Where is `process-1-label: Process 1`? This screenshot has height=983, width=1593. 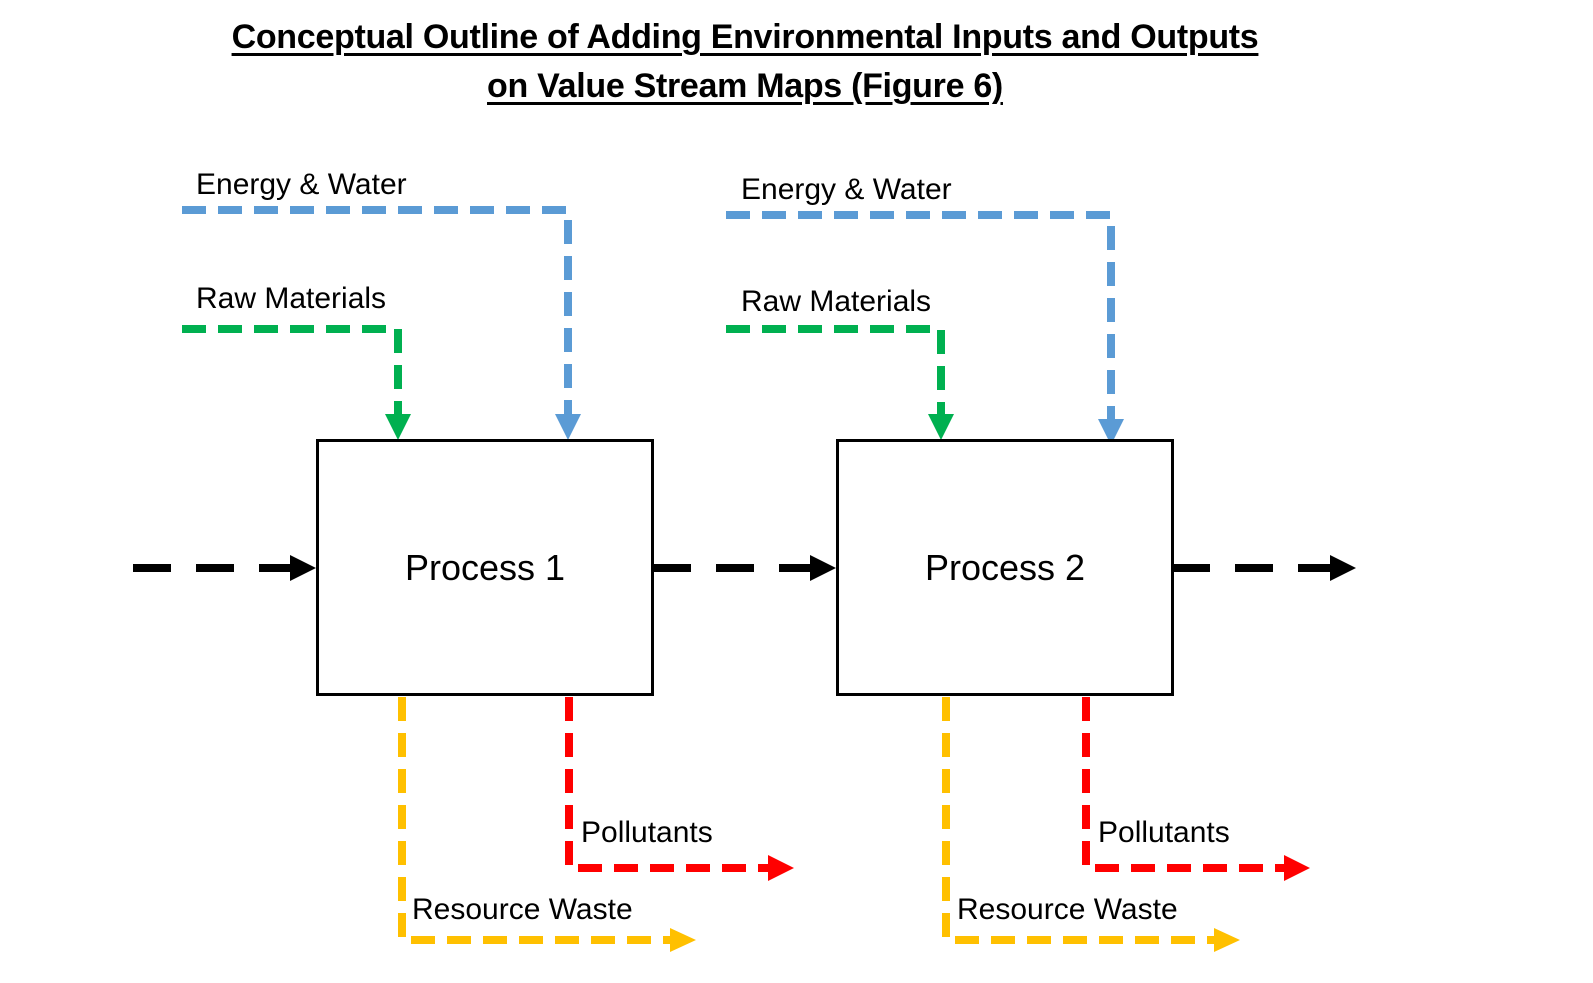
process-1-label: Process 1 is located at coordinates (485, 567).